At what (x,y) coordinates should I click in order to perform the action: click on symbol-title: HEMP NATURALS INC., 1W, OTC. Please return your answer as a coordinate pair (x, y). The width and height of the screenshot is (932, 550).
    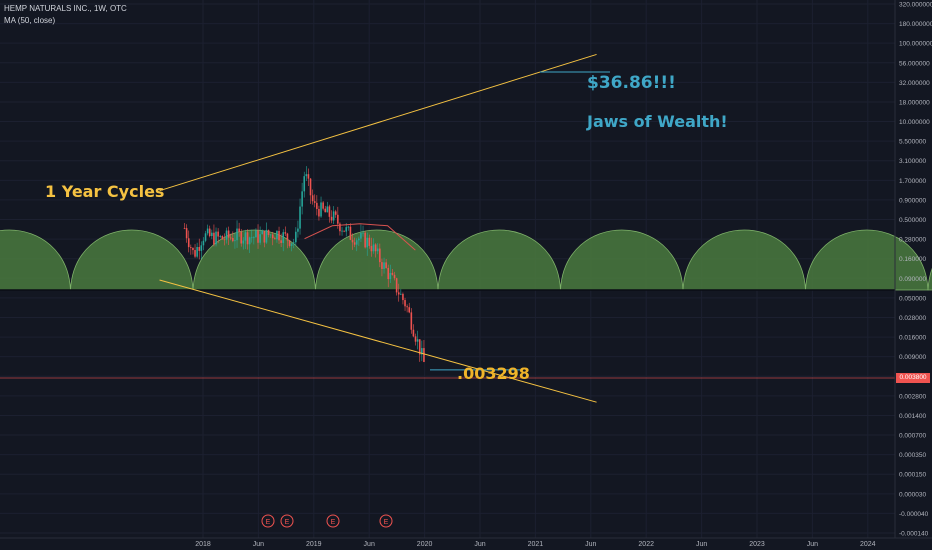
    Looking at the image, I should click on (65, 8).